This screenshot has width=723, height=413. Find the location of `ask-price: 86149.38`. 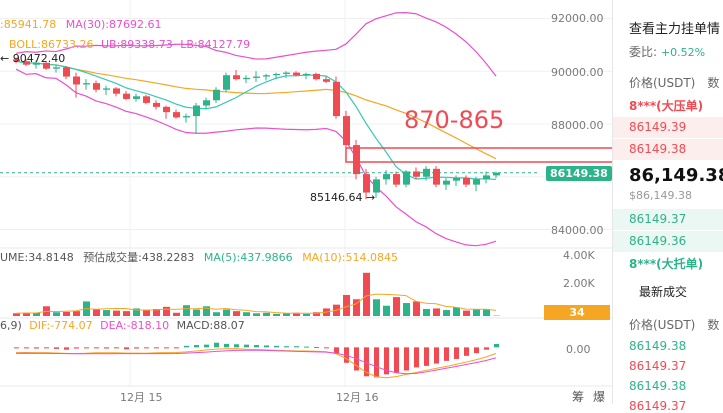

ask-price: 86149.38 is located at coordinates (657, 149).